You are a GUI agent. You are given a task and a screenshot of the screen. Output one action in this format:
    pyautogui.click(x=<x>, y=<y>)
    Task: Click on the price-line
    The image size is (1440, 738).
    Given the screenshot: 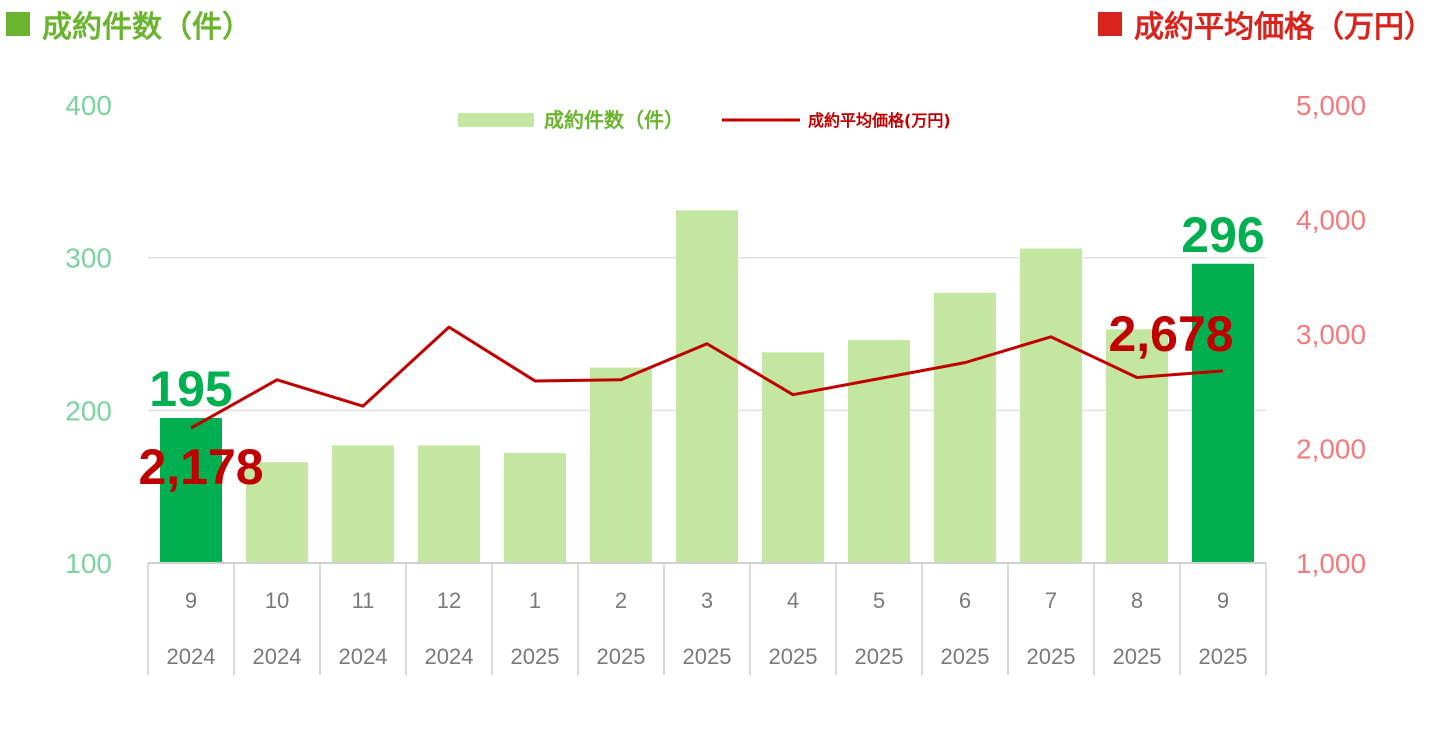 What is the action you would take?
    pyautogui.click(x=707, y=377)
    